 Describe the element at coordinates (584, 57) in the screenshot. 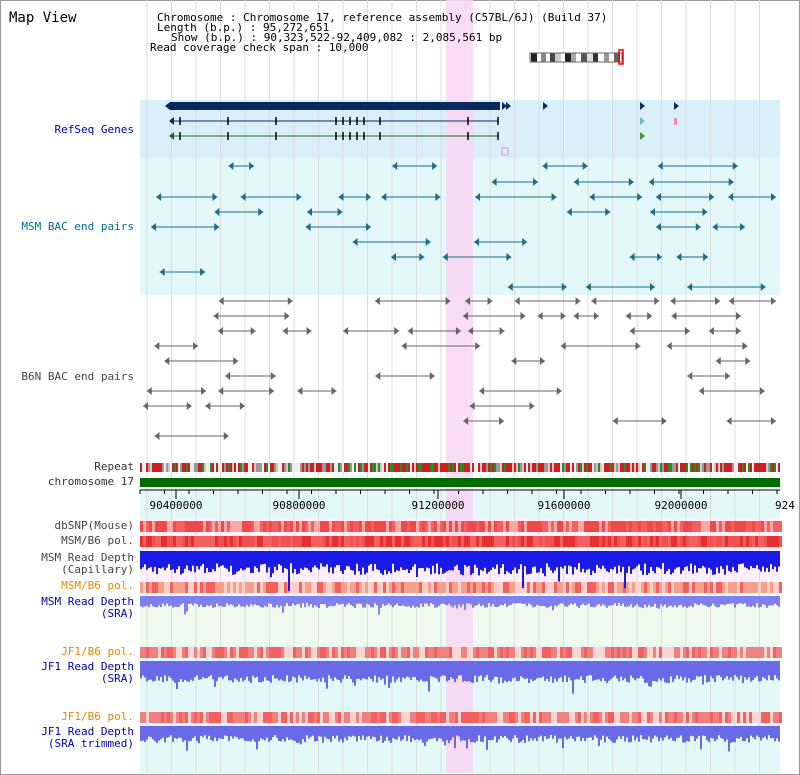

I see `ideogram-band` at that location.